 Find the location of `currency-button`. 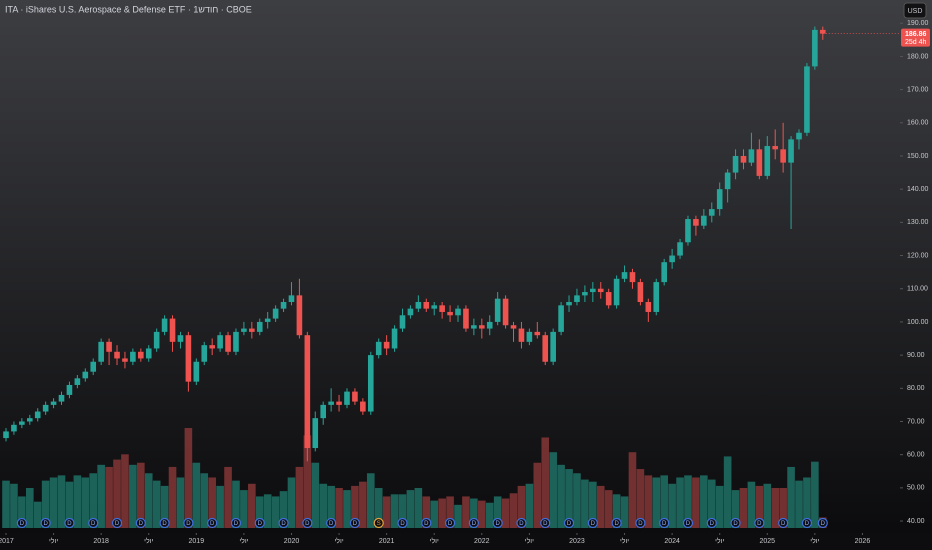

currency-button is located at coordinates (915, 10).